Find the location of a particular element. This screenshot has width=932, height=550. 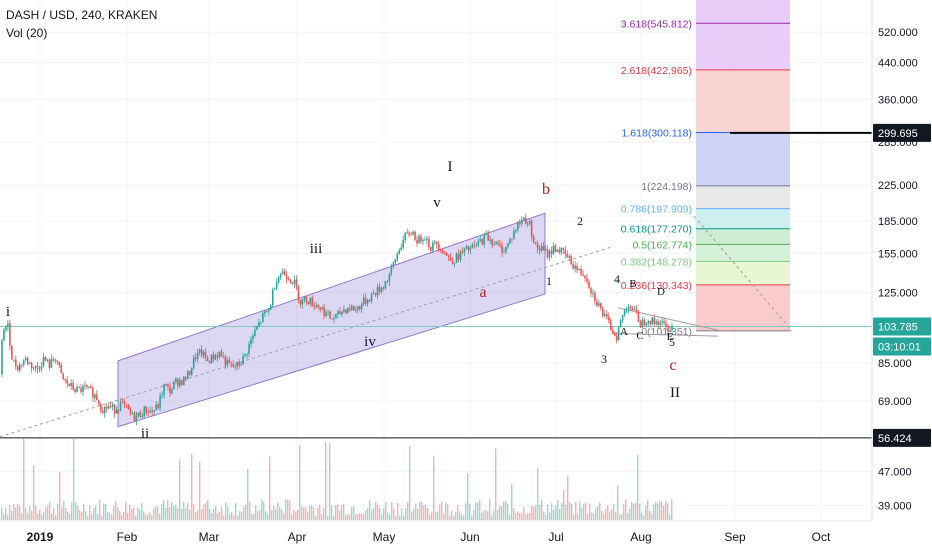

time-tick-label: Aug is located at coordinates (640, 537).